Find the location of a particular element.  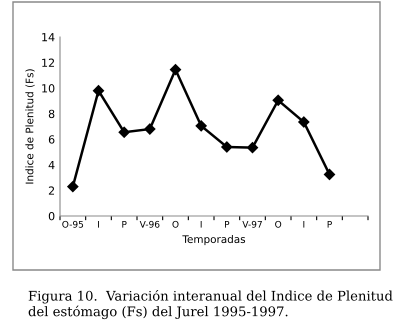

y-tick-label: 12 is located at coordinates (48, 62).